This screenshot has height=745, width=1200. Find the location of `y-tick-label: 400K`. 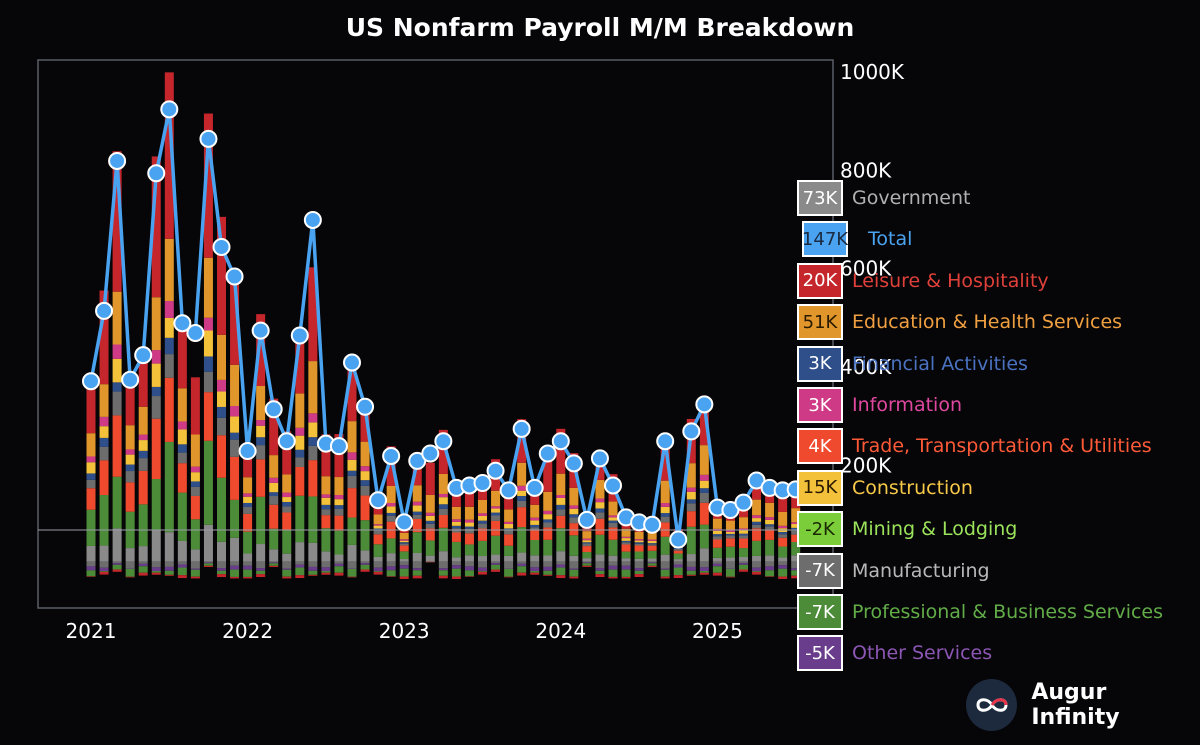

y-tick-label: 400K is located at coordinates (866, 367).